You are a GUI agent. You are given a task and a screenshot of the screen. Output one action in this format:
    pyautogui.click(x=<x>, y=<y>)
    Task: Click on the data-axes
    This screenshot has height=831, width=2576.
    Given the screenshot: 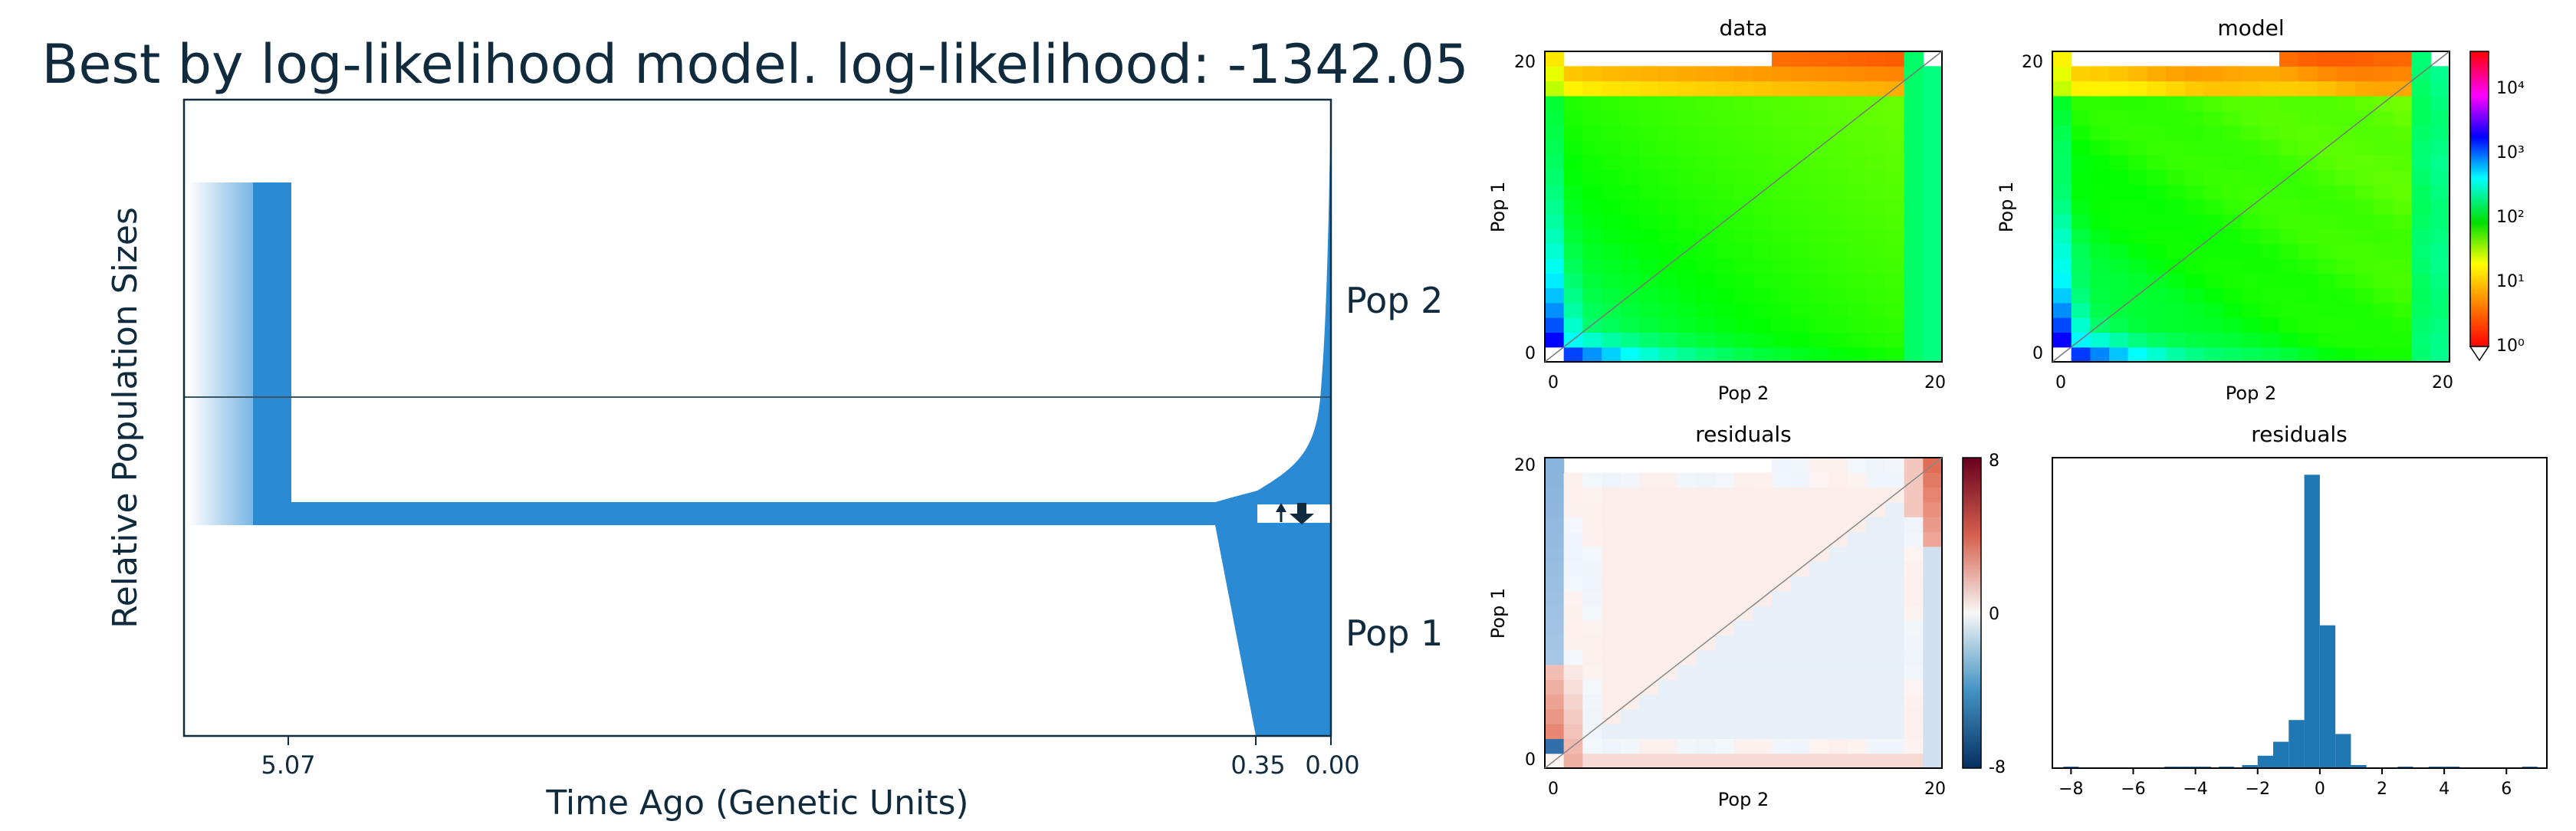 What is the action you would take?
    pyautogui.click(x=1743, y=207)
    